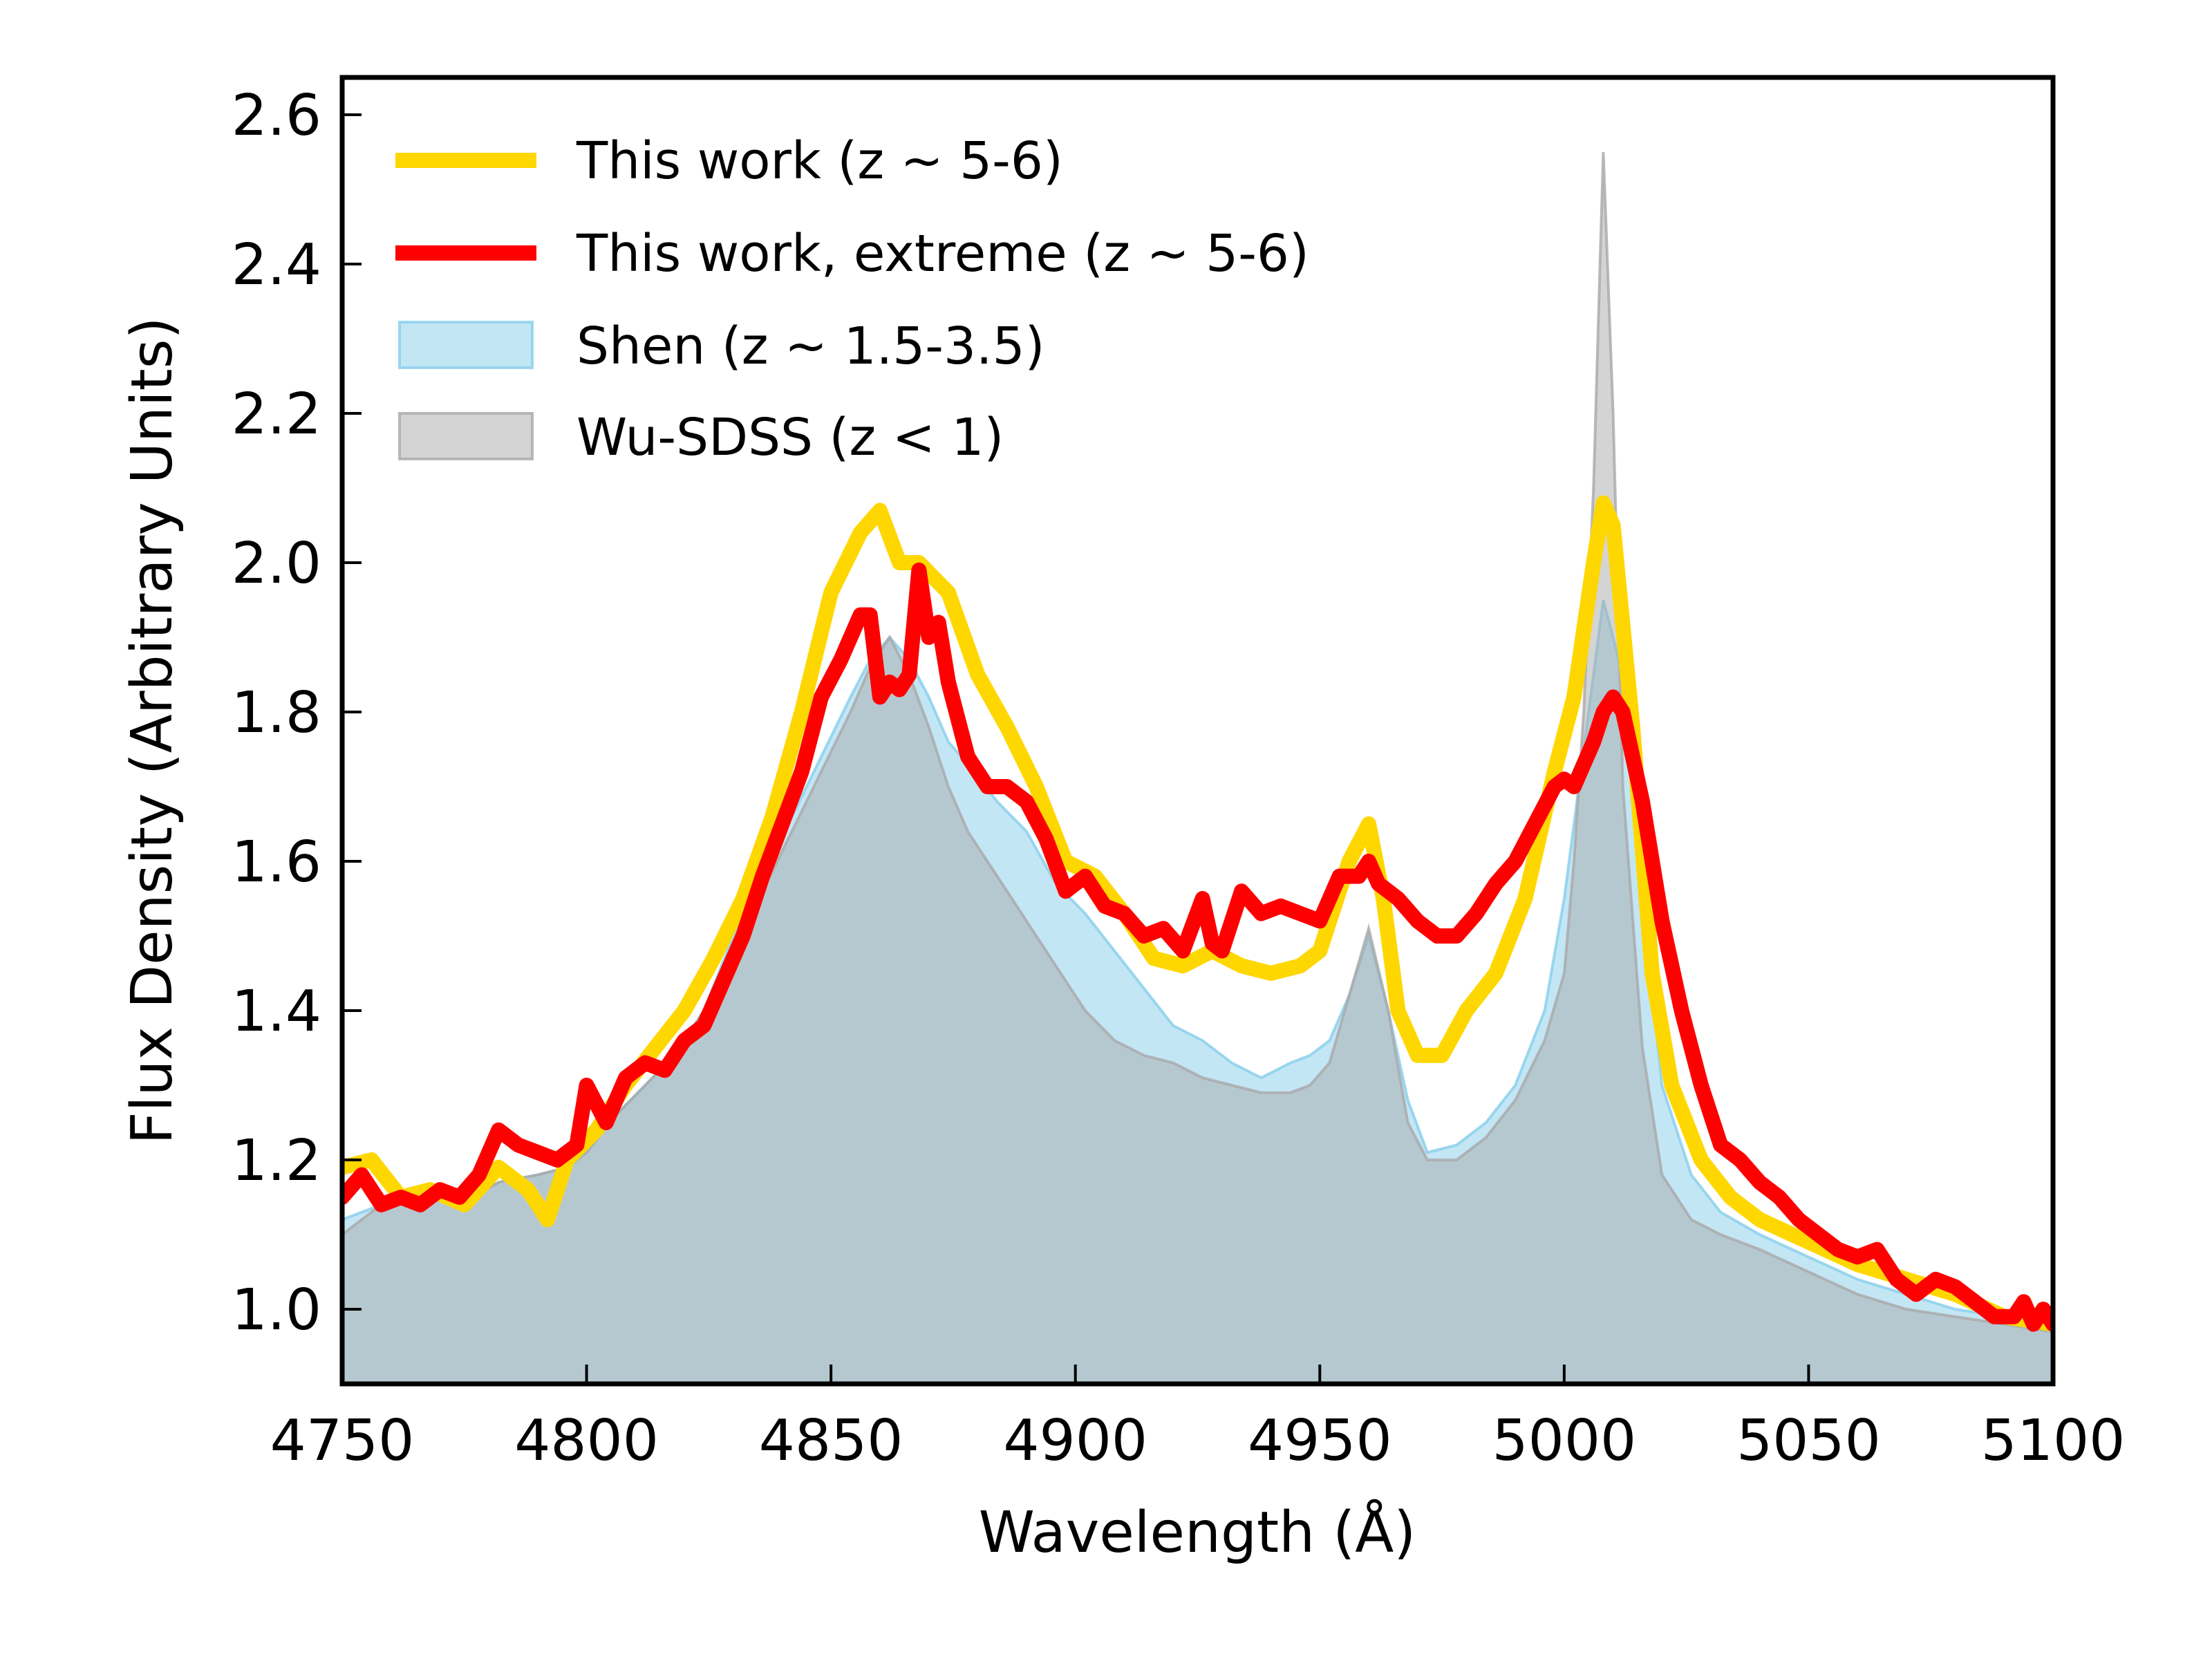 This screenshot has width=2212, height=1659. Describe the element at coordinates (819, 161) in the screenshot. I see `legend-label: This work (z ~ 5-6)` at that location.